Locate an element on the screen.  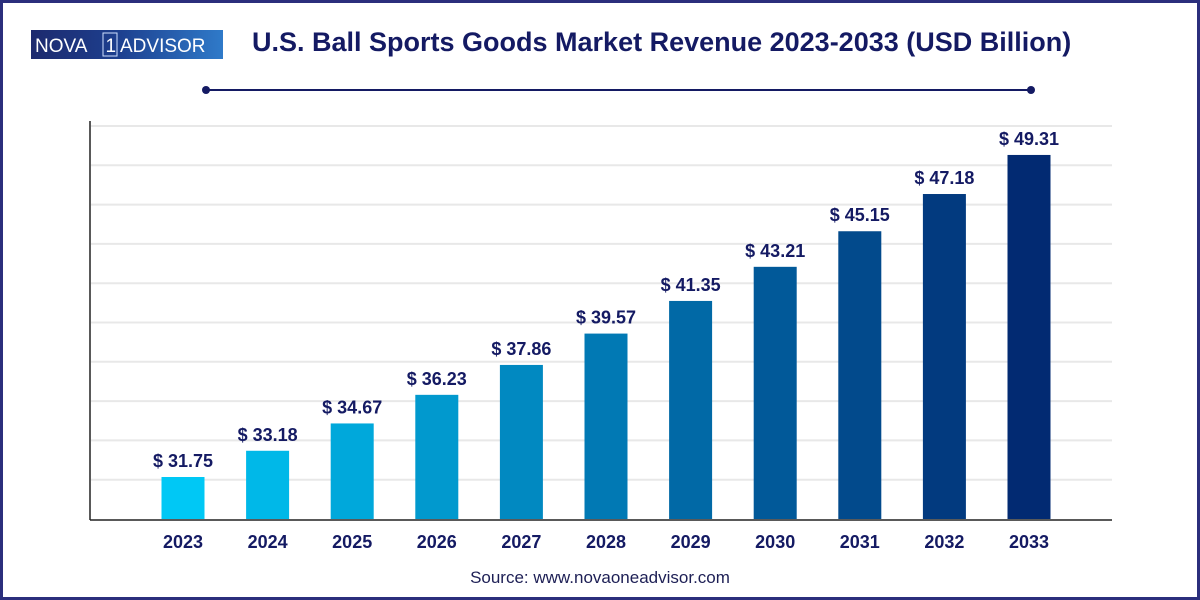
bar-2028 is located at coordinates (606, 426).